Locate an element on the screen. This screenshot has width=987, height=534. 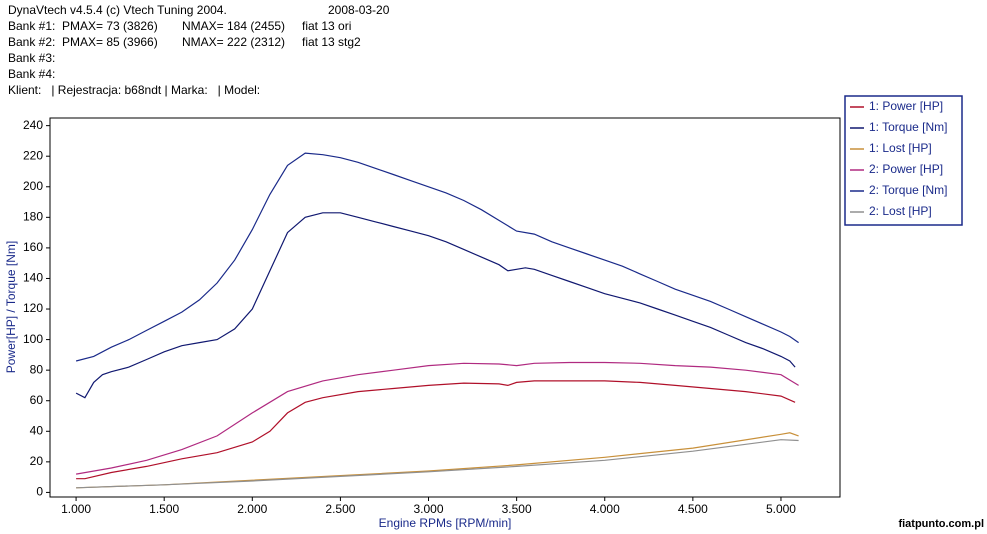
y-tick-label: 80 is located at coordinates (37, 369).